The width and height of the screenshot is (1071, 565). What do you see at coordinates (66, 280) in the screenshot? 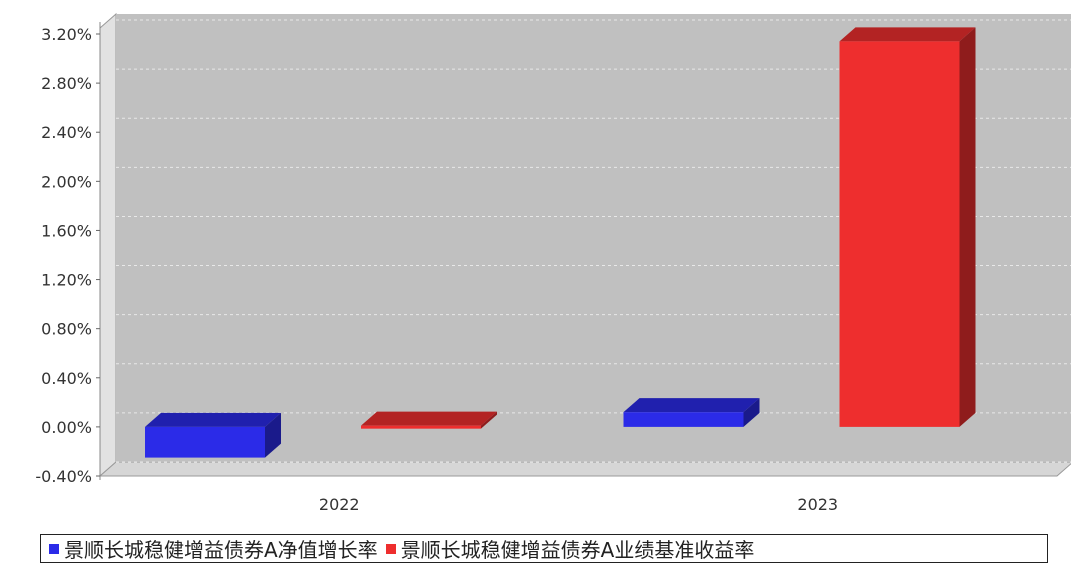
I see `y-tick-label: 1.20%` at bounding box center [66, 280].